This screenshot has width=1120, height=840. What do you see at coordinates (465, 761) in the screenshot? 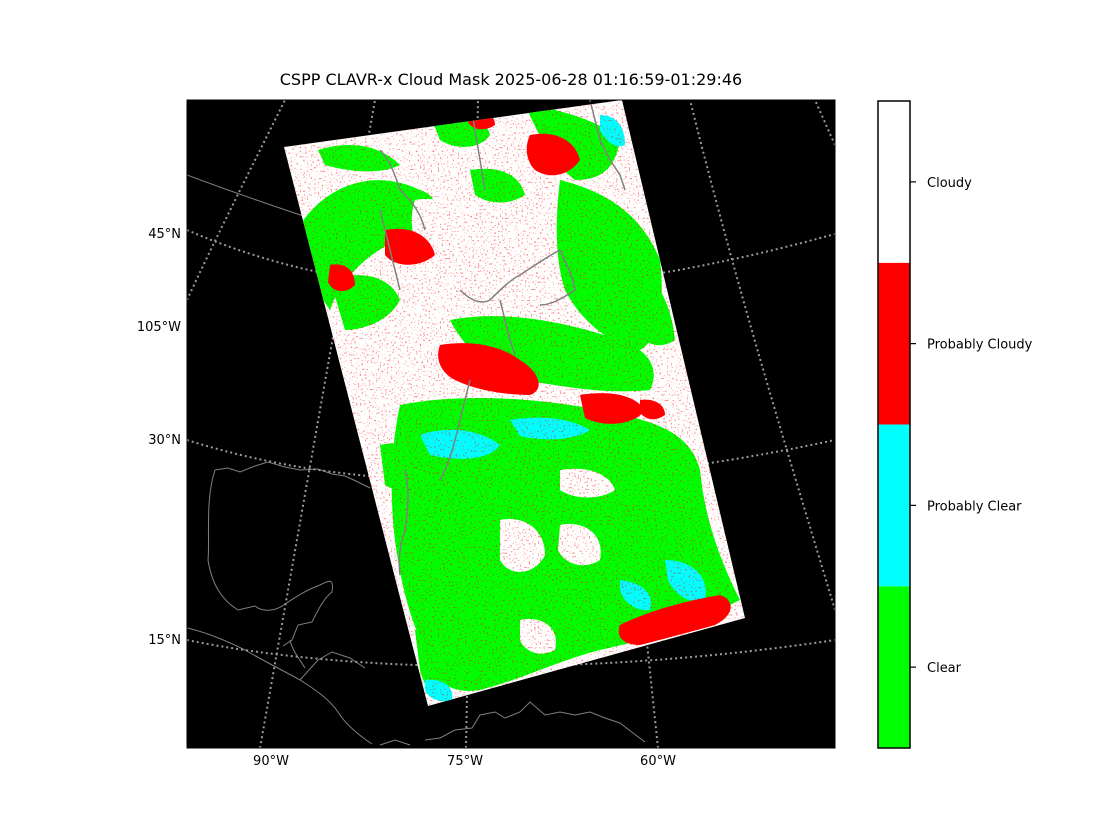
I see `lon-label: 75°W` at bounding box center [465, 761].